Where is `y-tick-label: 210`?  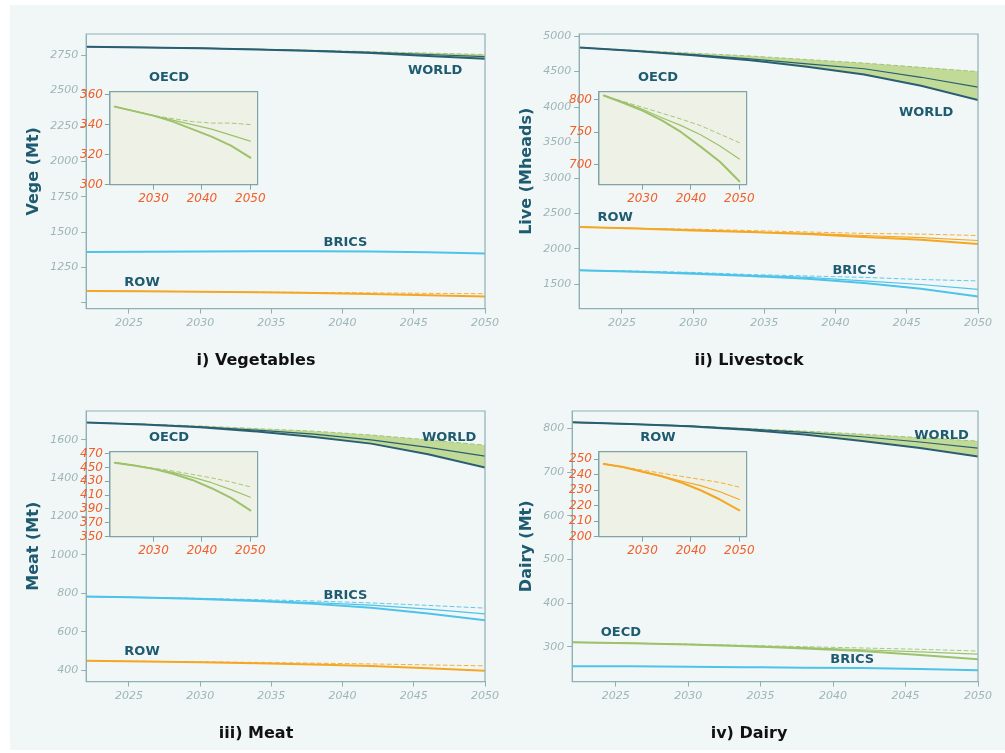 y-tick-label: 210 is located at coordinates (581, 520).